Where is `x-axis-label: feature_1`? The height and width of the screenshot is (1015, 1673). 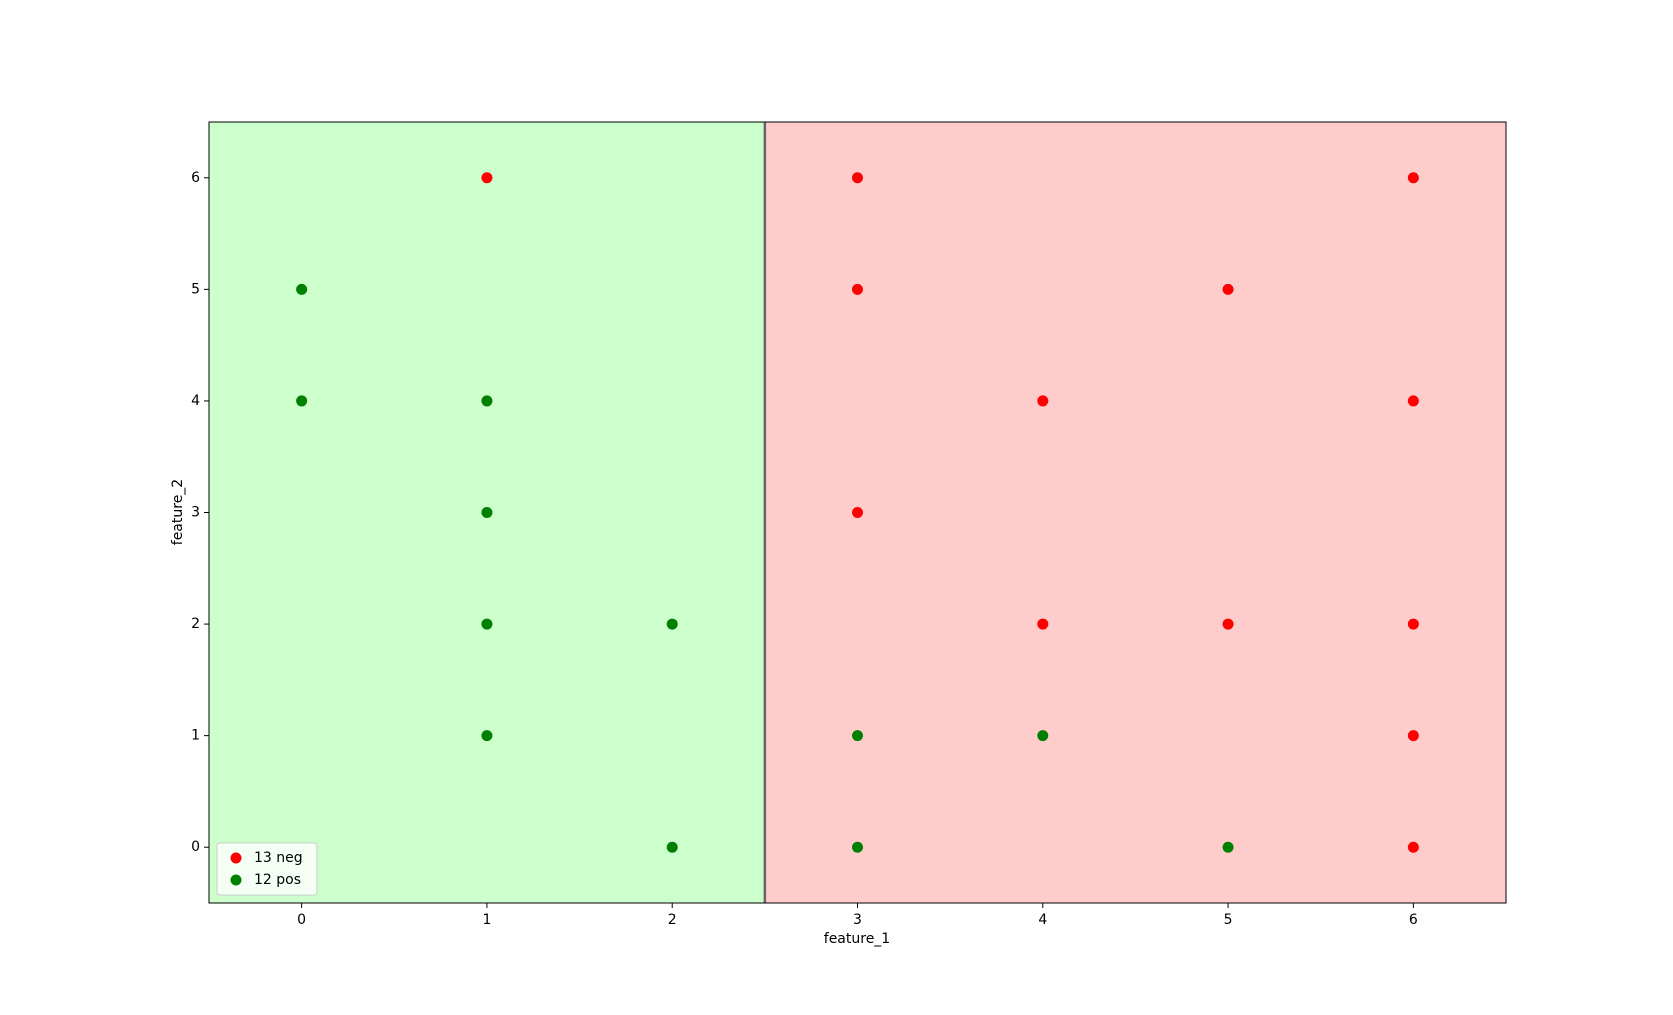 x-axis-label: feature_1 is located at coordinates (857, 939).